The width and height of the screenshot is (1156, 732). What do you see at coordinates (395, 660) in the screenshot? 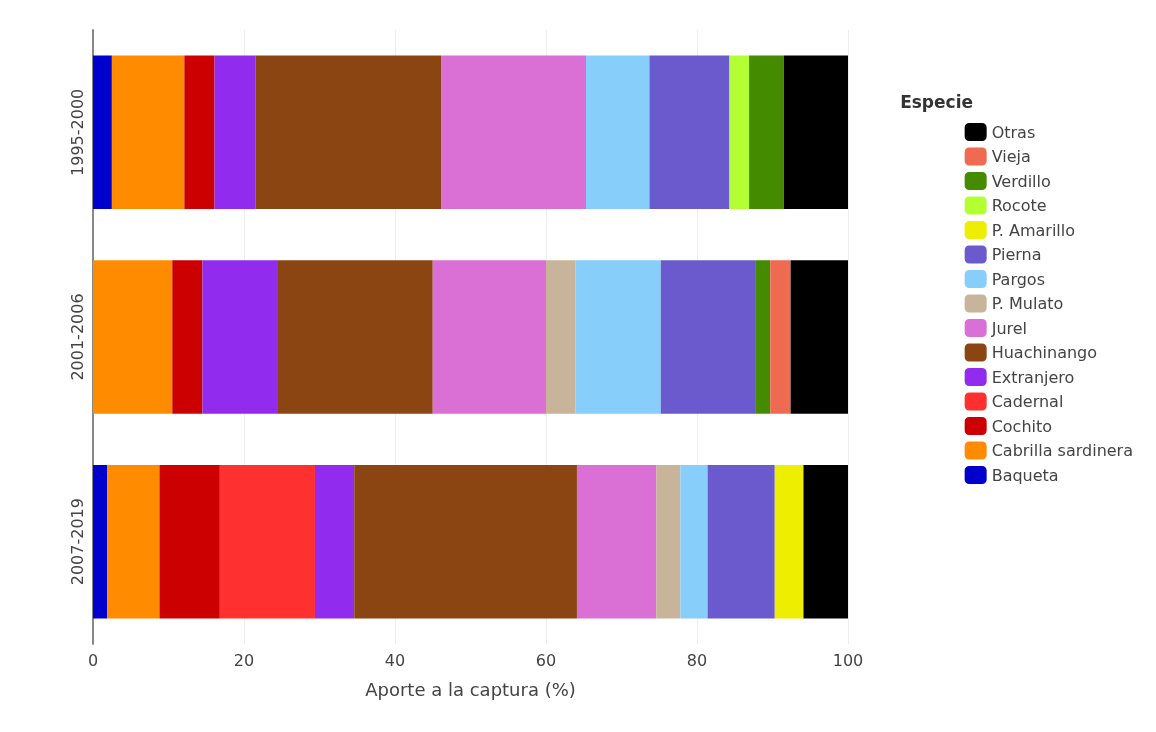
I see `x-tick-label: 40` at bounding box center [395, 660].